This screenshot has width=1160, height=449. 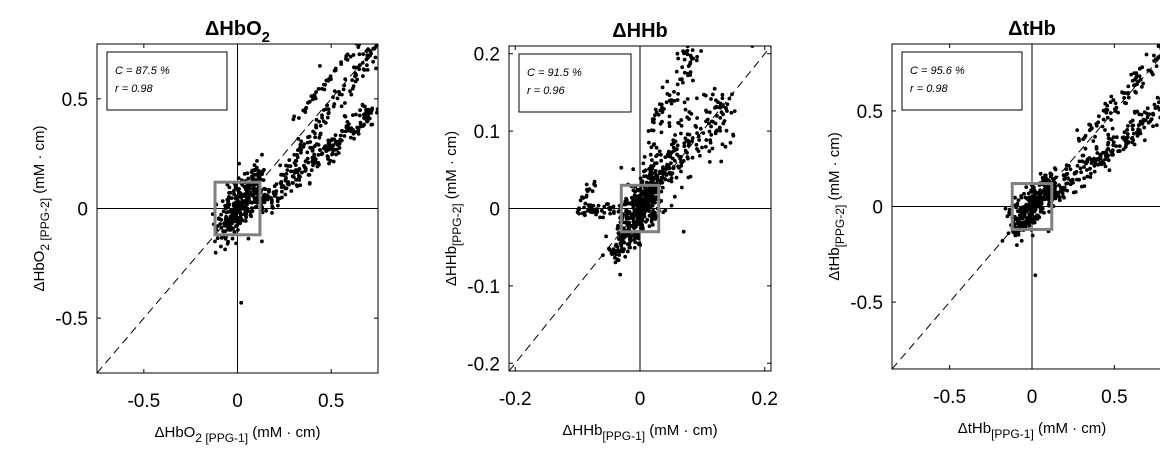 What do you see at coordinates (483, 364) in the screenshot?
I see `y-tick-label: -0.2` at bounding box center [483, 364].